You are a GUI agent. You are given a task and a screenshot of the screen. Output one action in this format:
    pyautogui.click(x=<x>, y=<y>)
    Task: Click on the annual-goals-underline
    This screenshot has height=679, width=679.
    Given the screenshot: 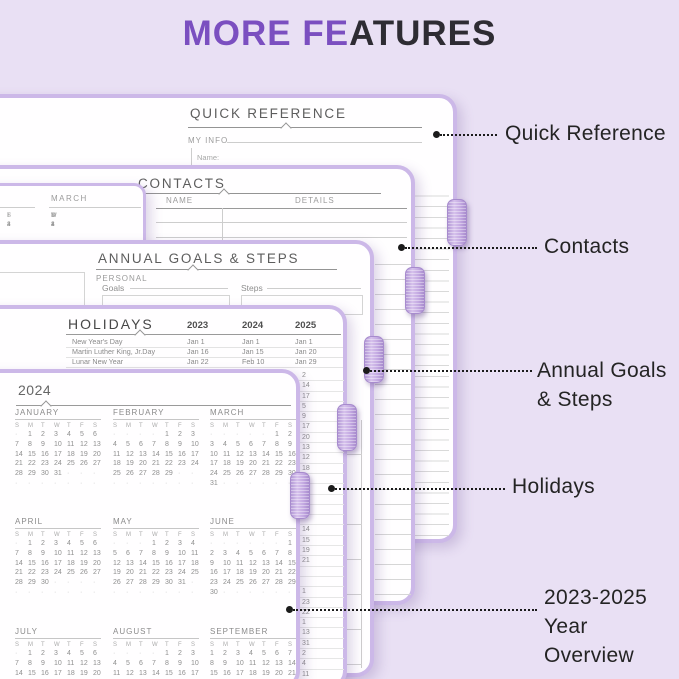 What is the action you would take?
    pyautogui.click(x=216, y=269)
    